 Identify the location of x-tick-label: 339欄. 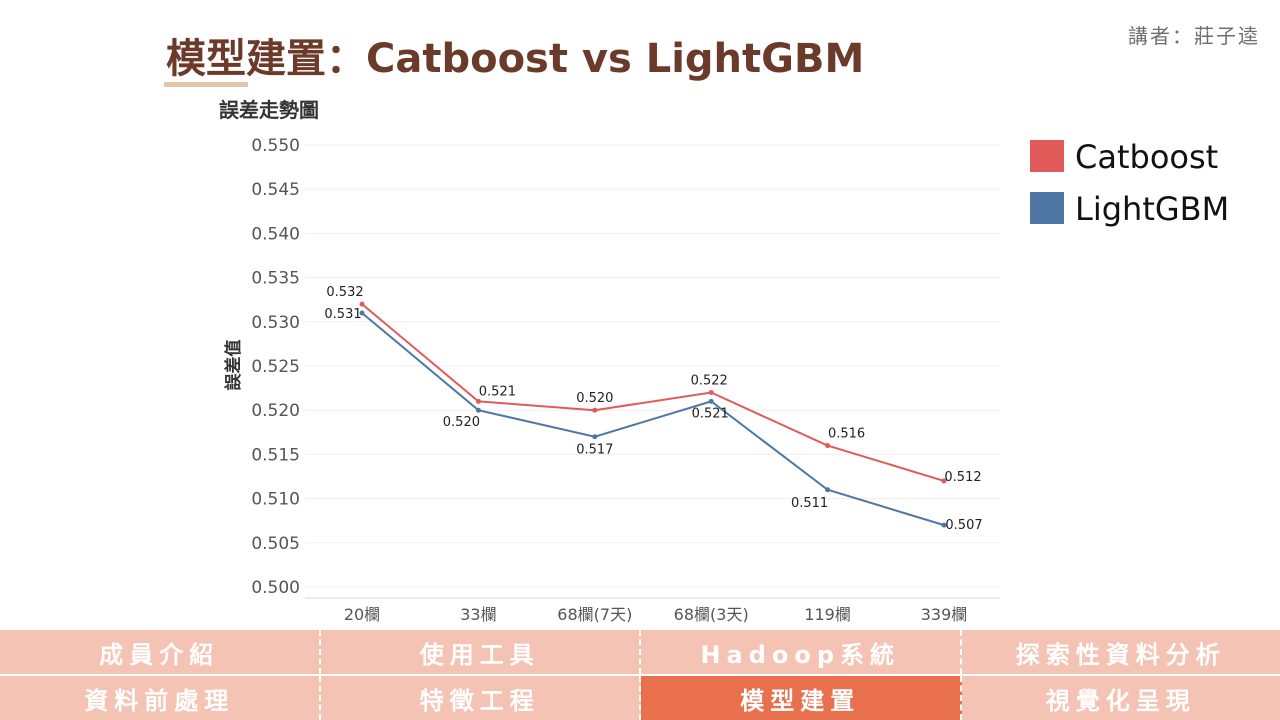
(944, 614).